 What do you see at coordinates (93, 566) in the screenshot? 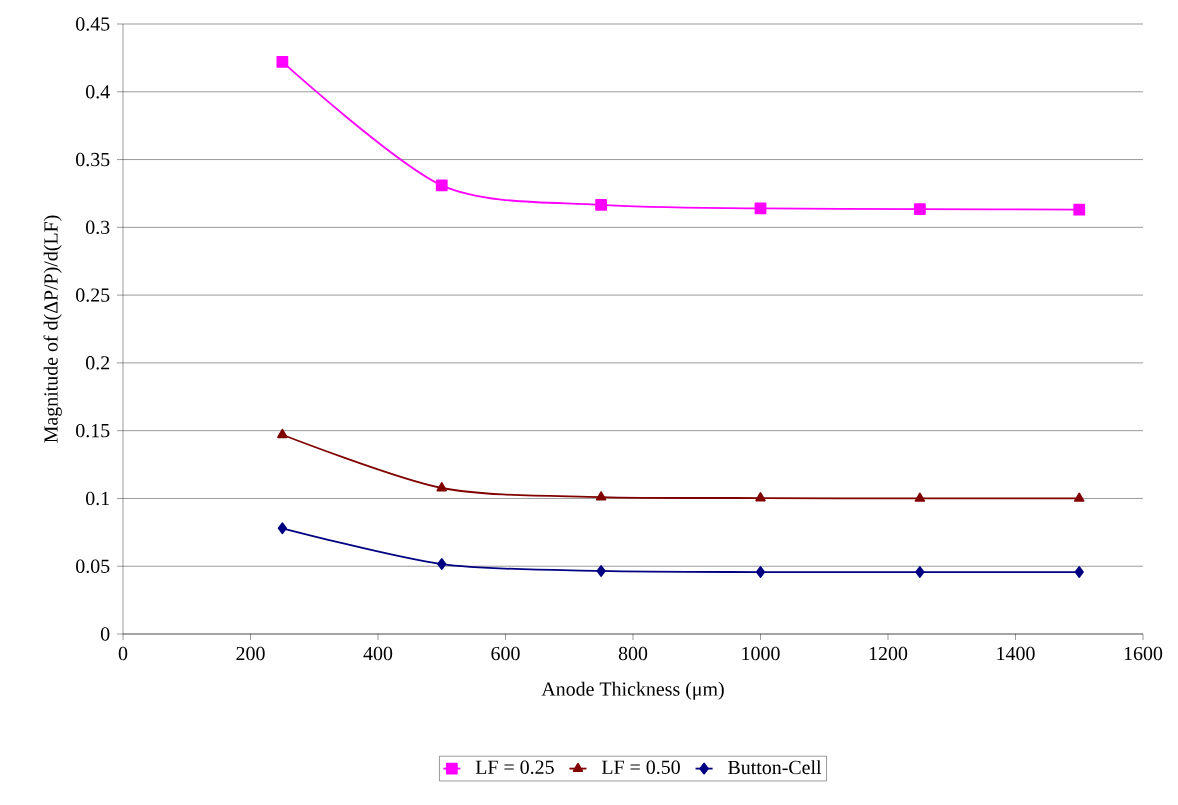
I see `y-tick-label: 0.05` at bounding box center [93, 566].